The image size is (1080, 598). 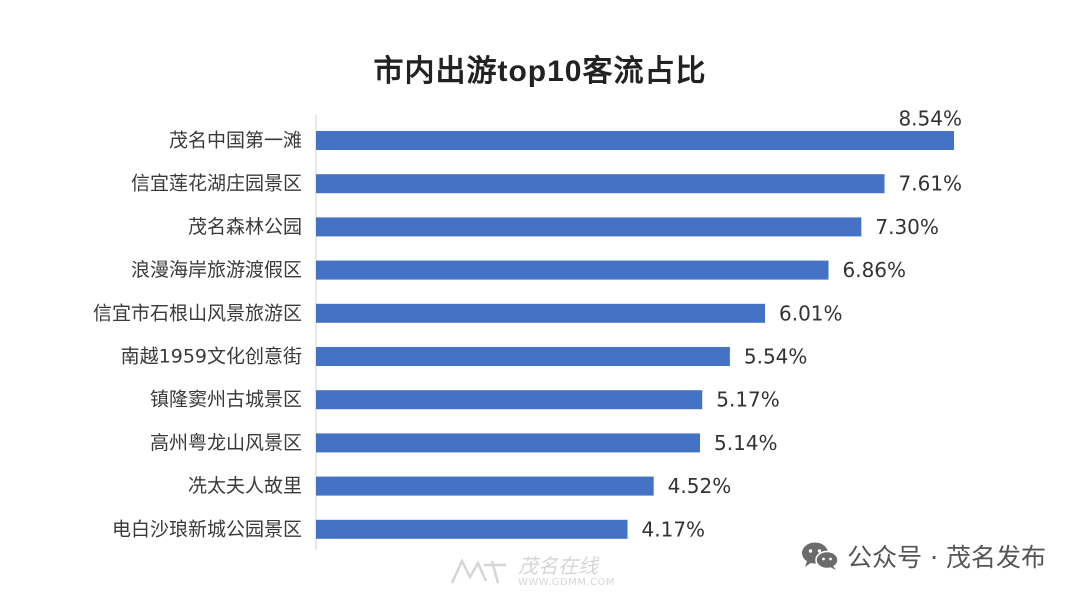 I want to click on site-logo: 茂名在线 WWW.GDMM.COM, so click(x=531, y=572).